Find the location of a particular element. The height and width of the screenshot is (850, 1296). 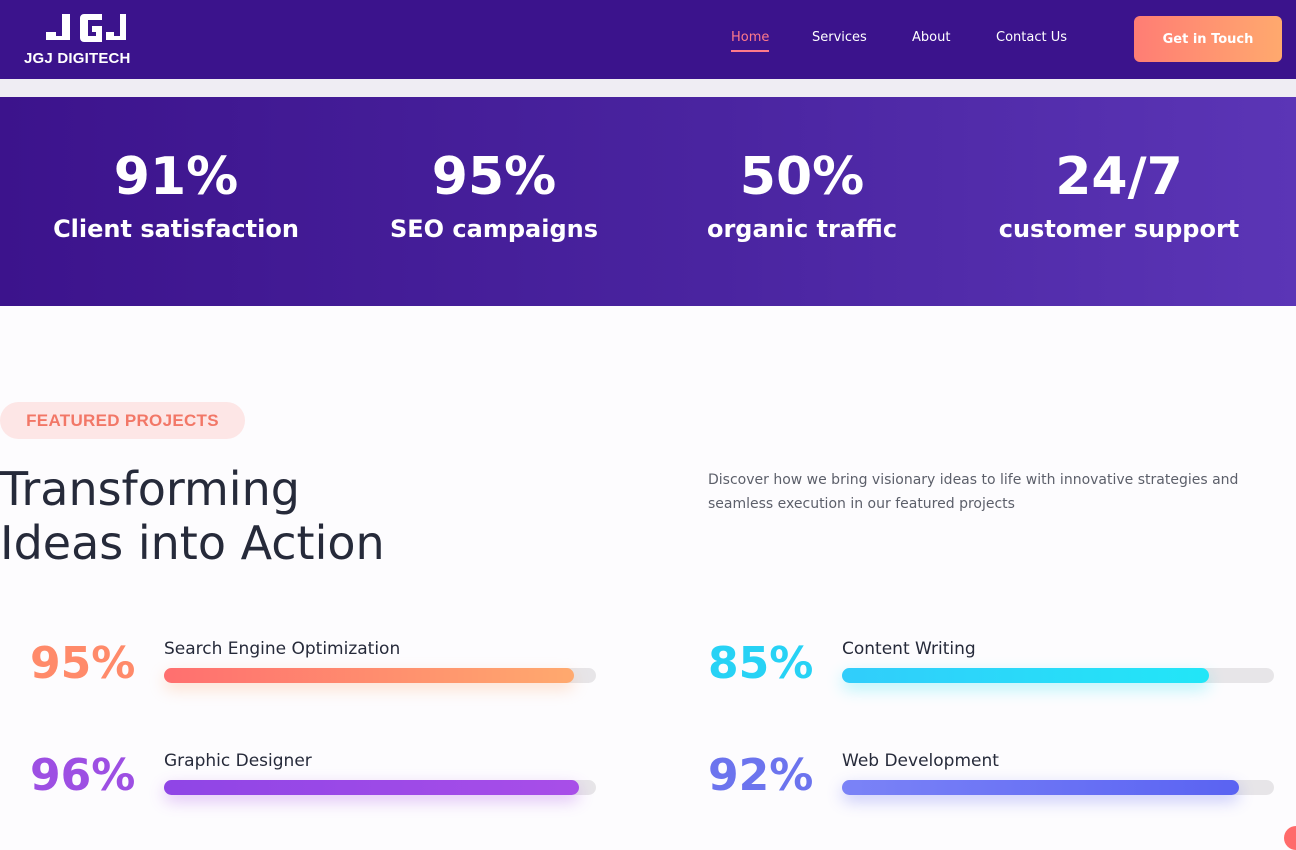

brand-logo: JGJ DIGITECH is located at coordinates (86, 39).